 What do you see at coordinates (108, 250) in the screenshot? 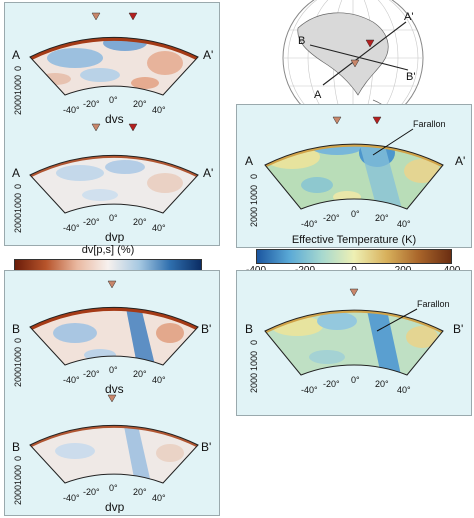
I see `colorbar-title: dv[p,s] (%)` at bounding box center [108, 250].